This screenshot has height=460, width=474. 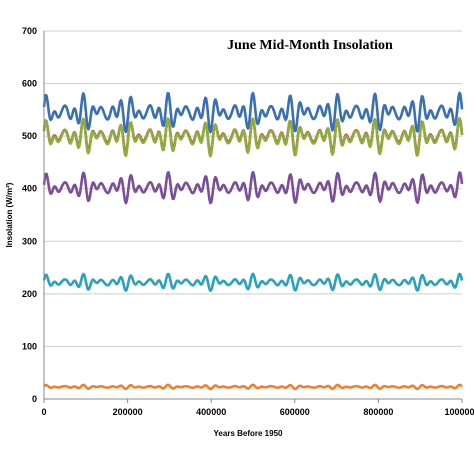 I want to click on y-tick-label: 600, so click(x=29, y=84).